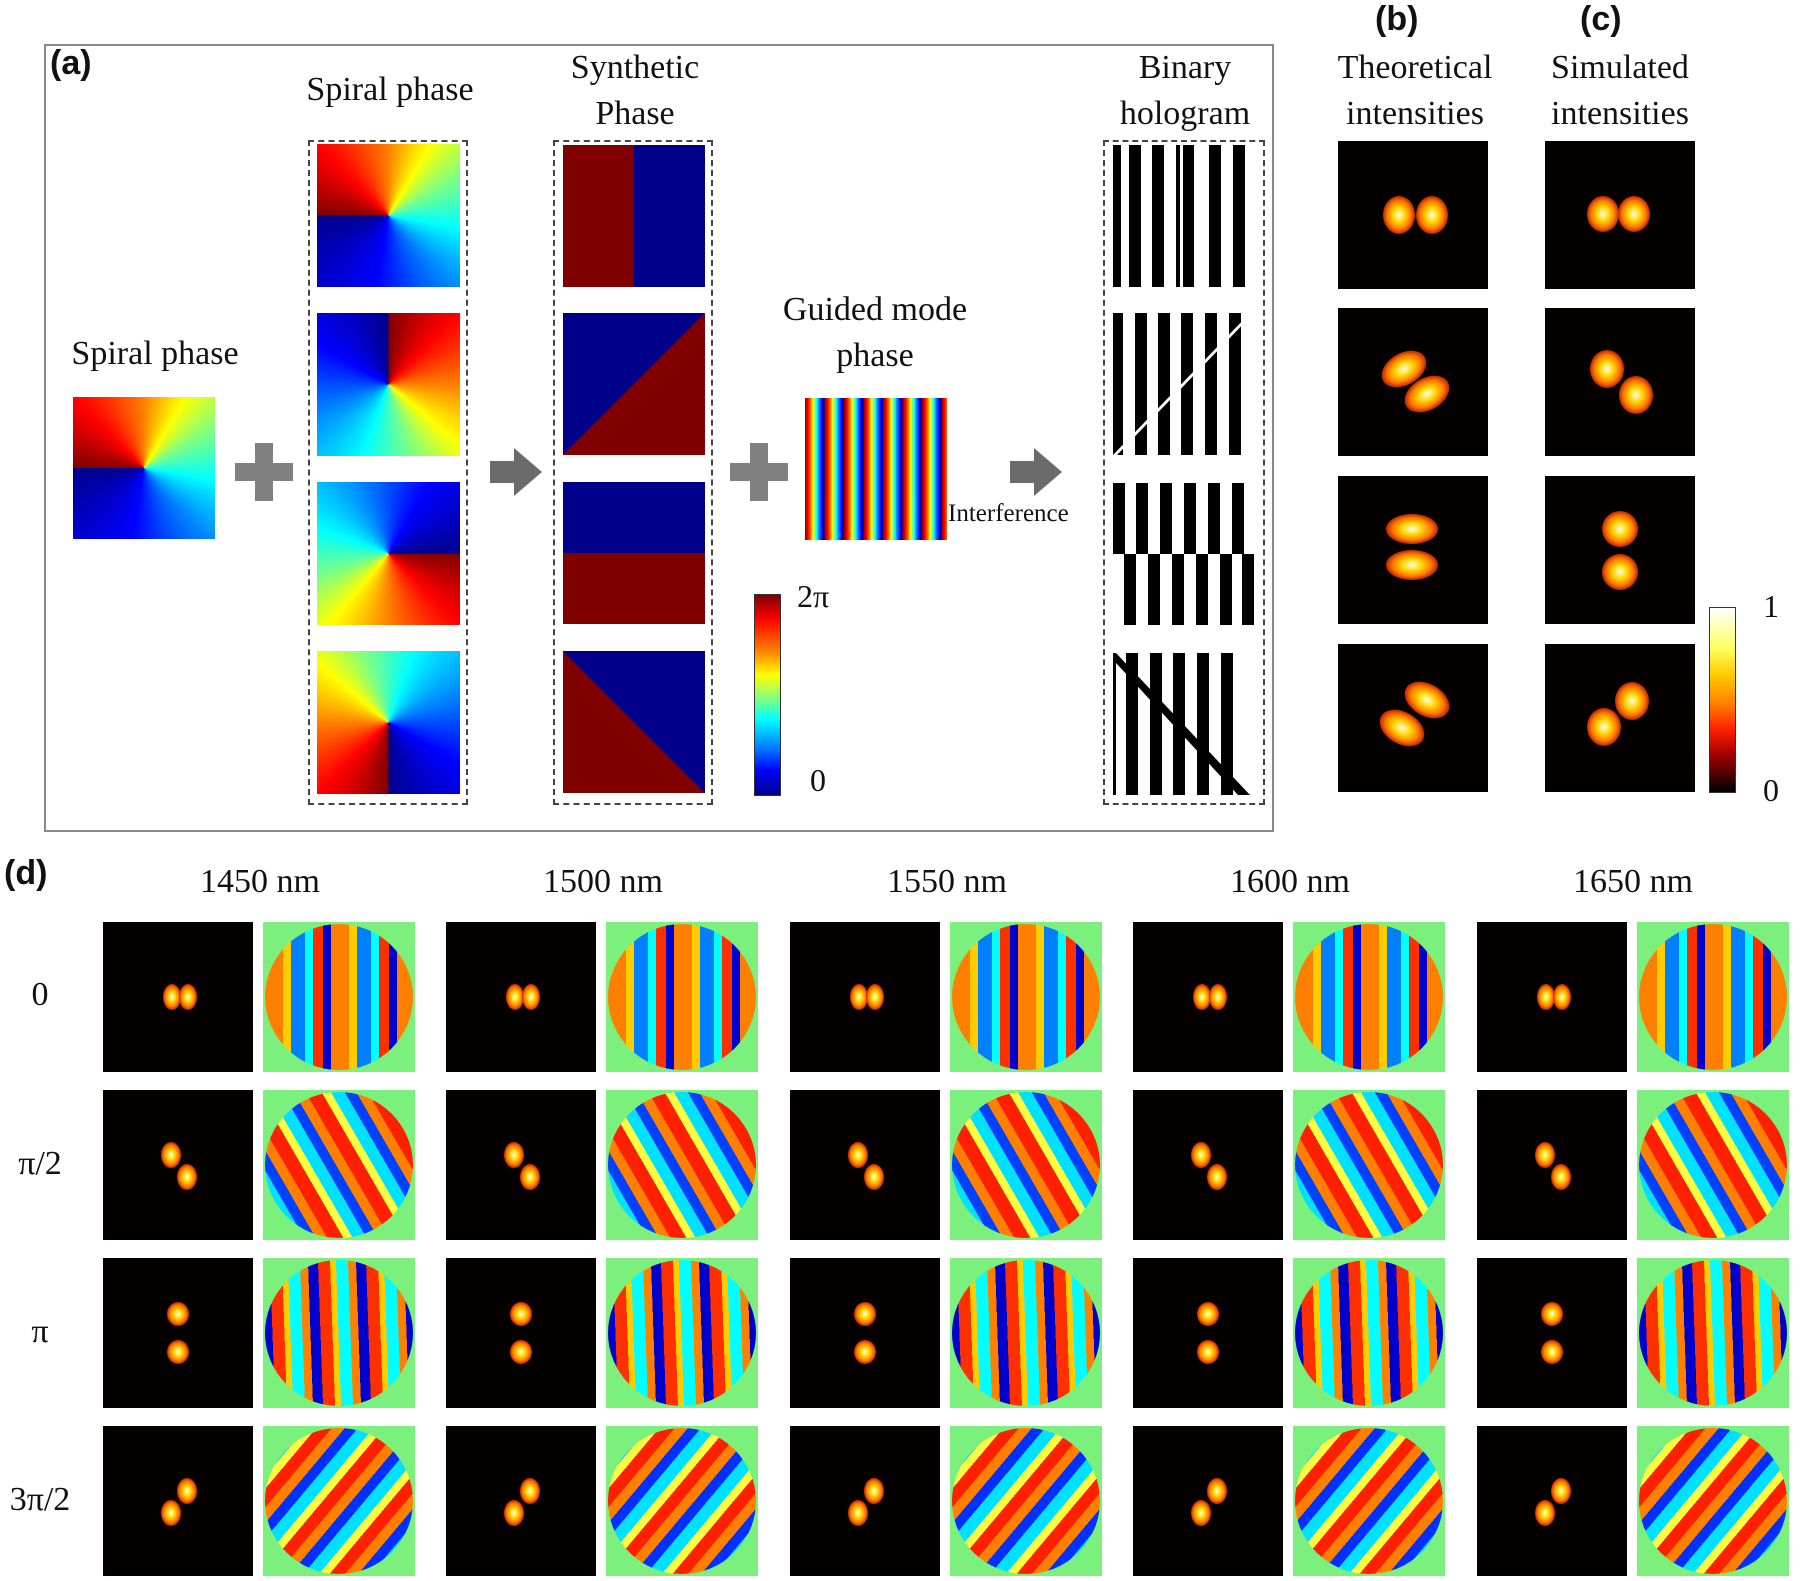  I want to click on binary-hologram-title-line2: hologram, so click(1185, 113).